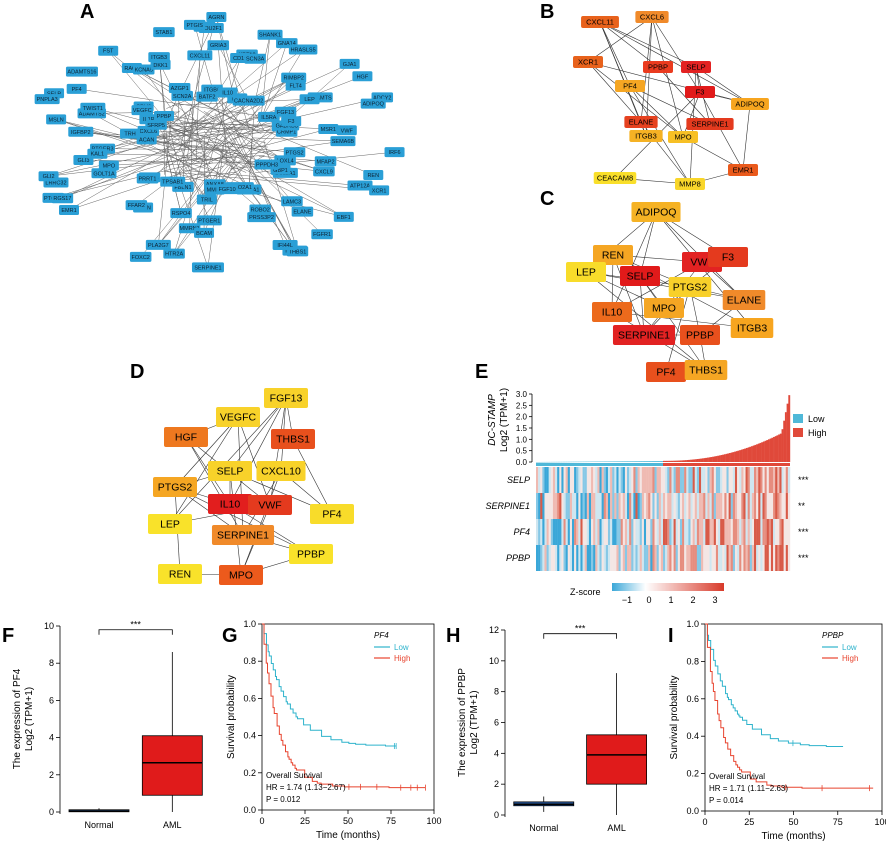 Image resolution: width=886 pixels, height=855 pixels. What do you see at coordinates (175, 488) in the screenshot?
I see `network-d-node-label: PTGS2` at bounding box center [175, 488].